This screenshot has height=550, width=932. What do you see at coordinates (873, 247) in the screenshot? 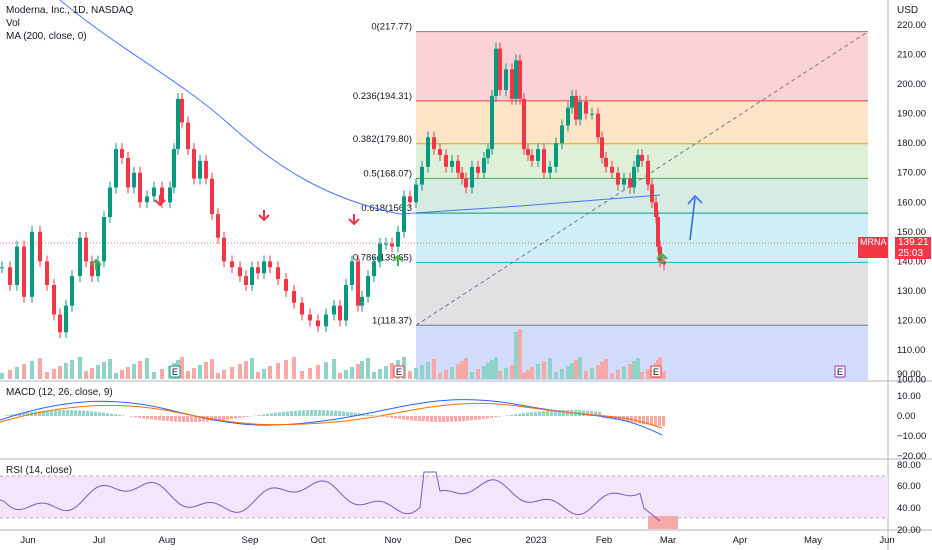
I see `symbol-price-tag` at bounding box center [873, 247].